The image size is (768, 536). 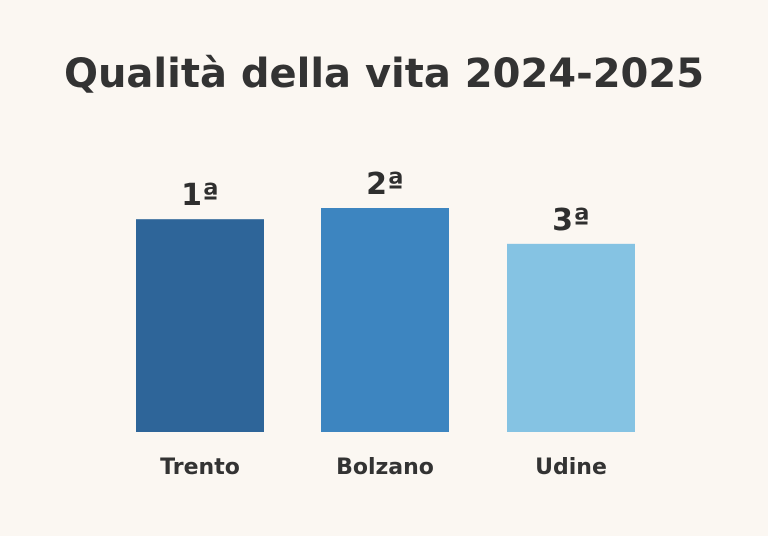 What do you see at coordinates (385, 467) in the screenshot?
I see `category-label: Bolzano` at bounding box center [385, 467].